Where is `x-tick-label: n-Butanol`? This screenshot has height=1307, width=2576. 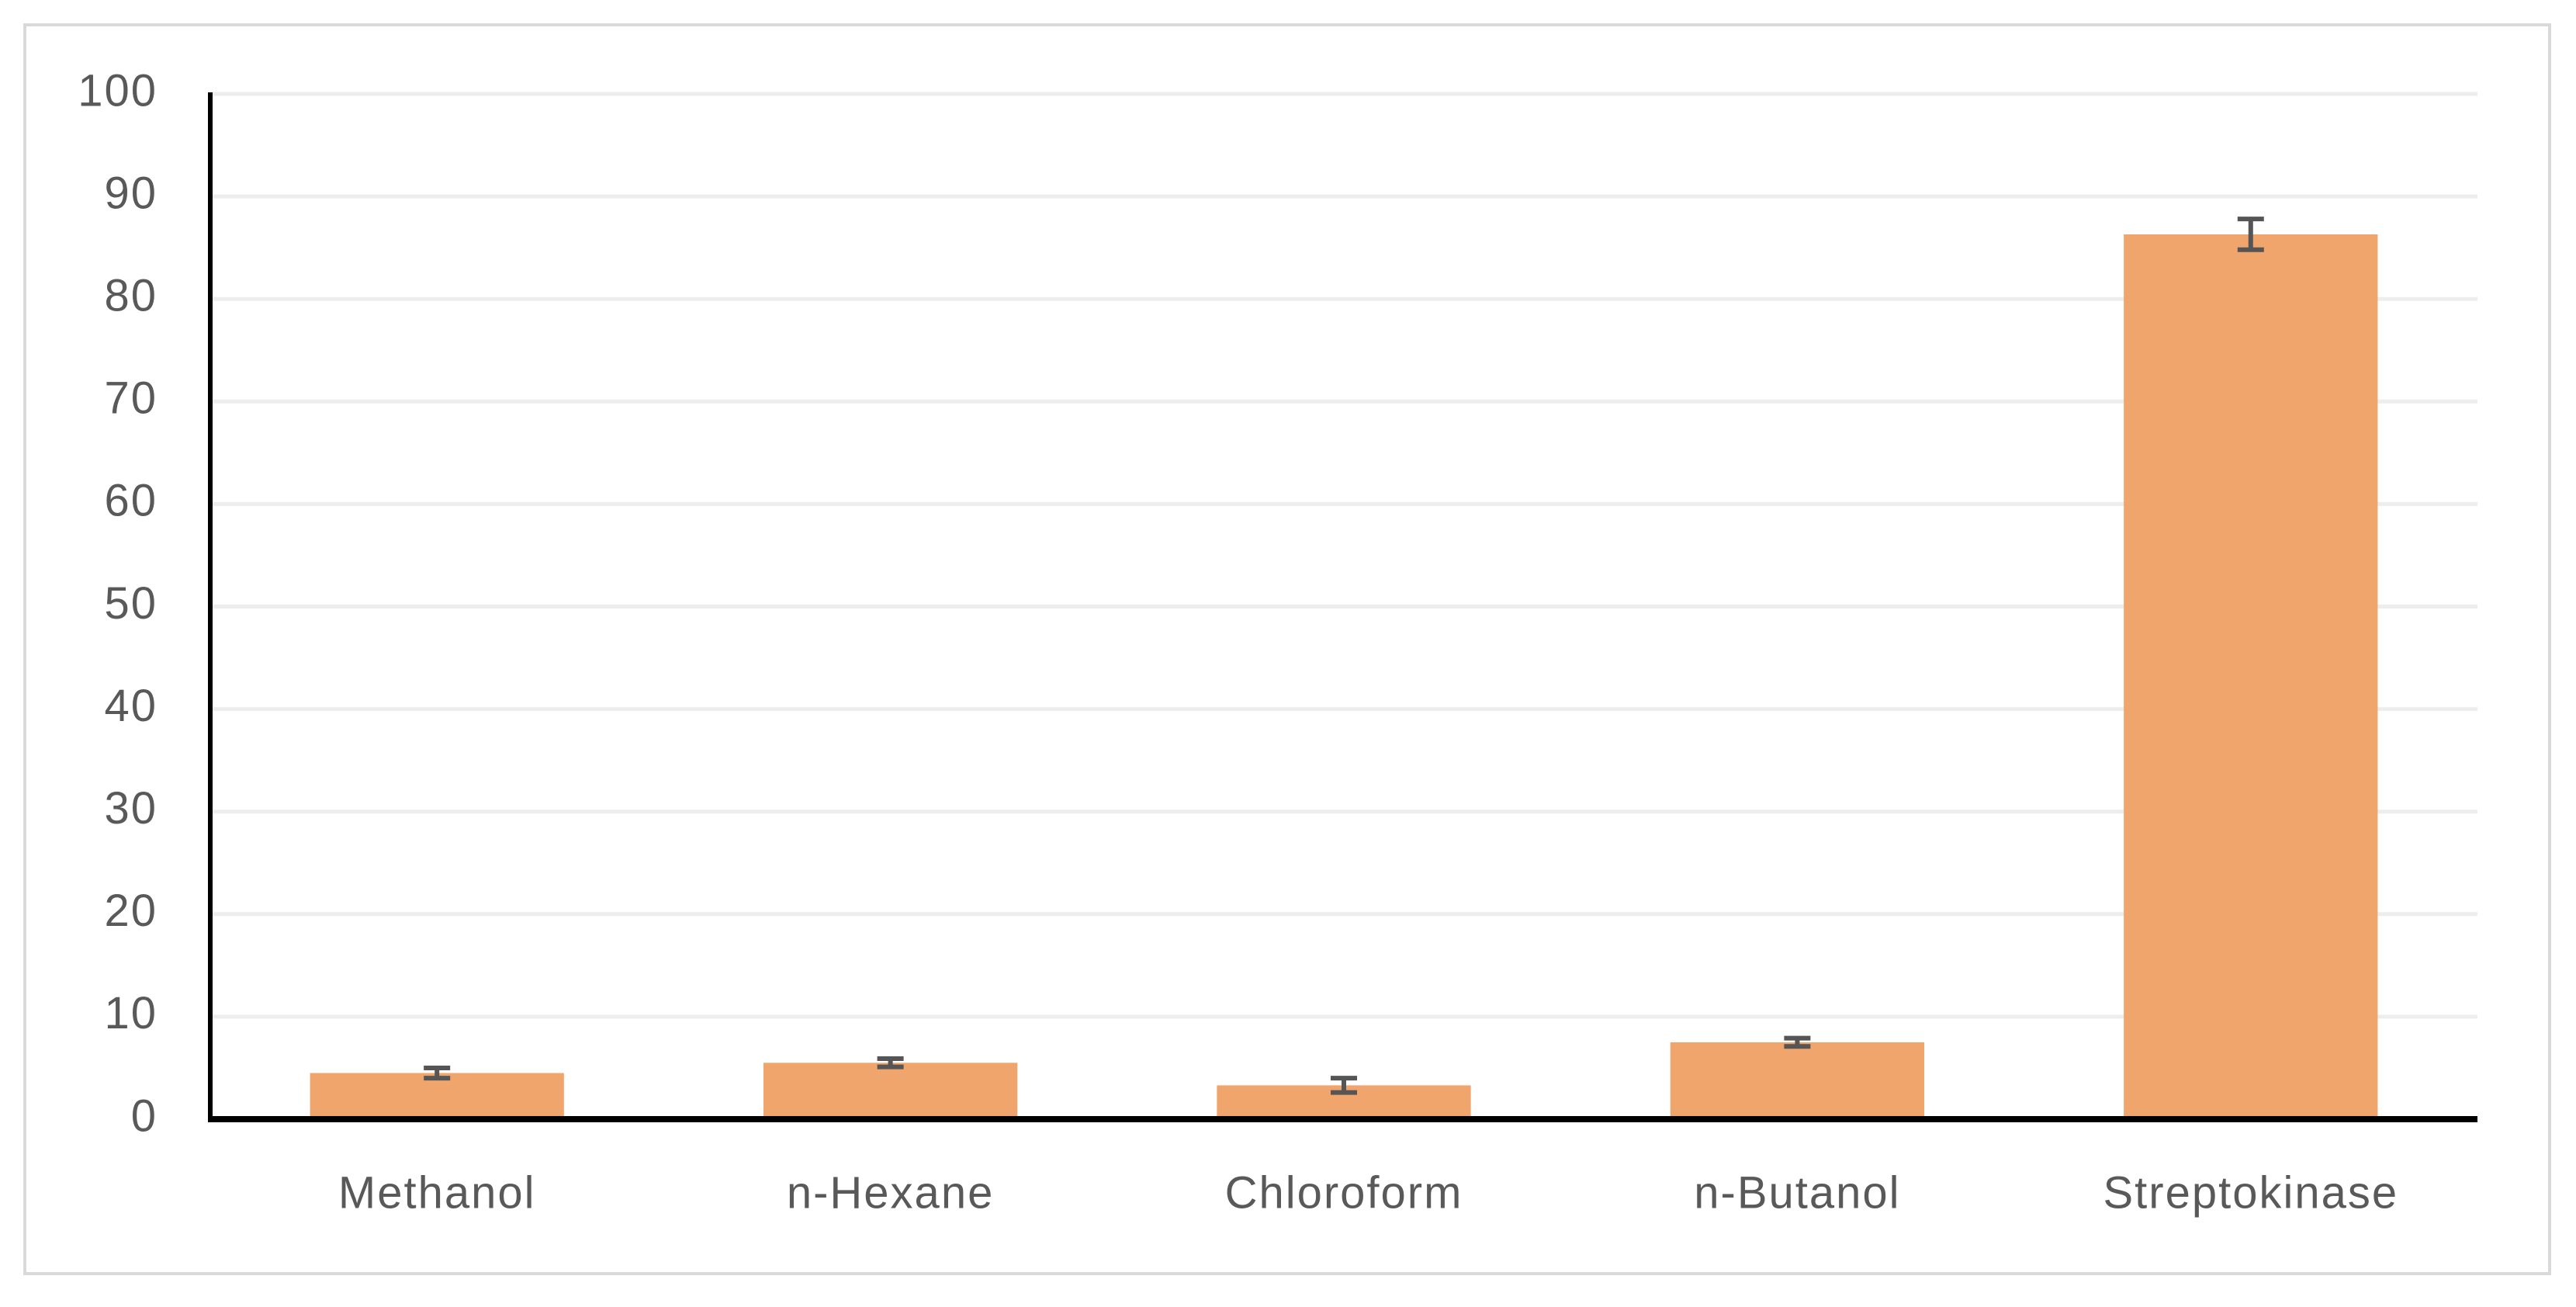 x-tick-label: n-Butanol is located at coordinates (1797, 1192).